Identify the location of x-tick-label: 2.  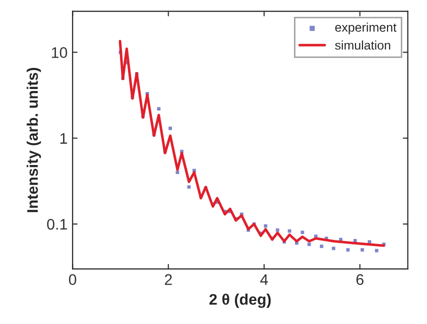
(168, 279).